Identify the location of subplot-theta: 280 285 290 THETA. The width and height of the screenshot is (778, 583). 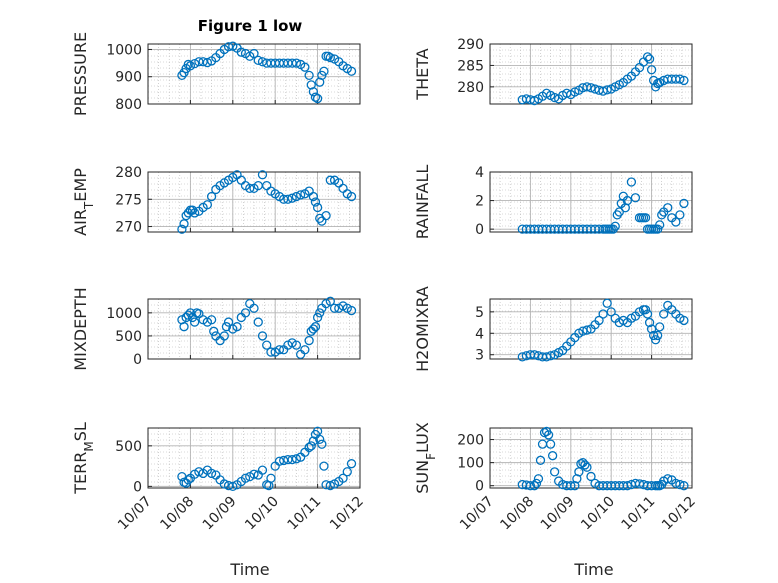
(553, 71).